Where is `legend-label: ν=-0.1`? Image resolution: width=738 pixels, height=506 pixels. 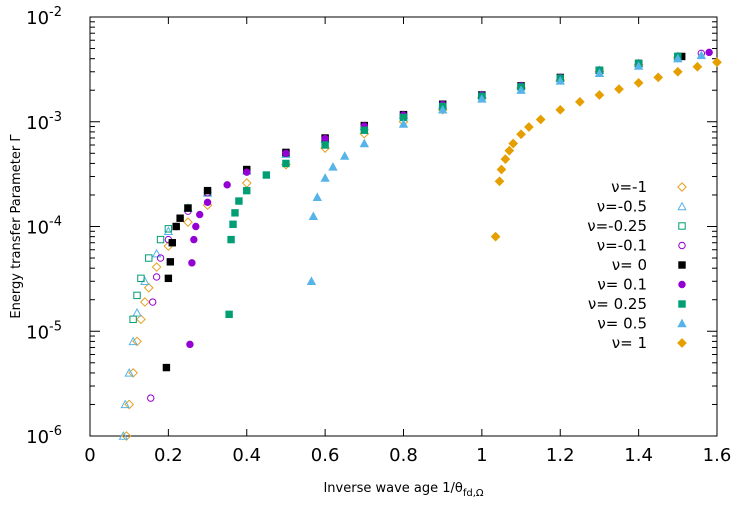
legend-label: ν=-0.1 is located at coordinates (622, 246).